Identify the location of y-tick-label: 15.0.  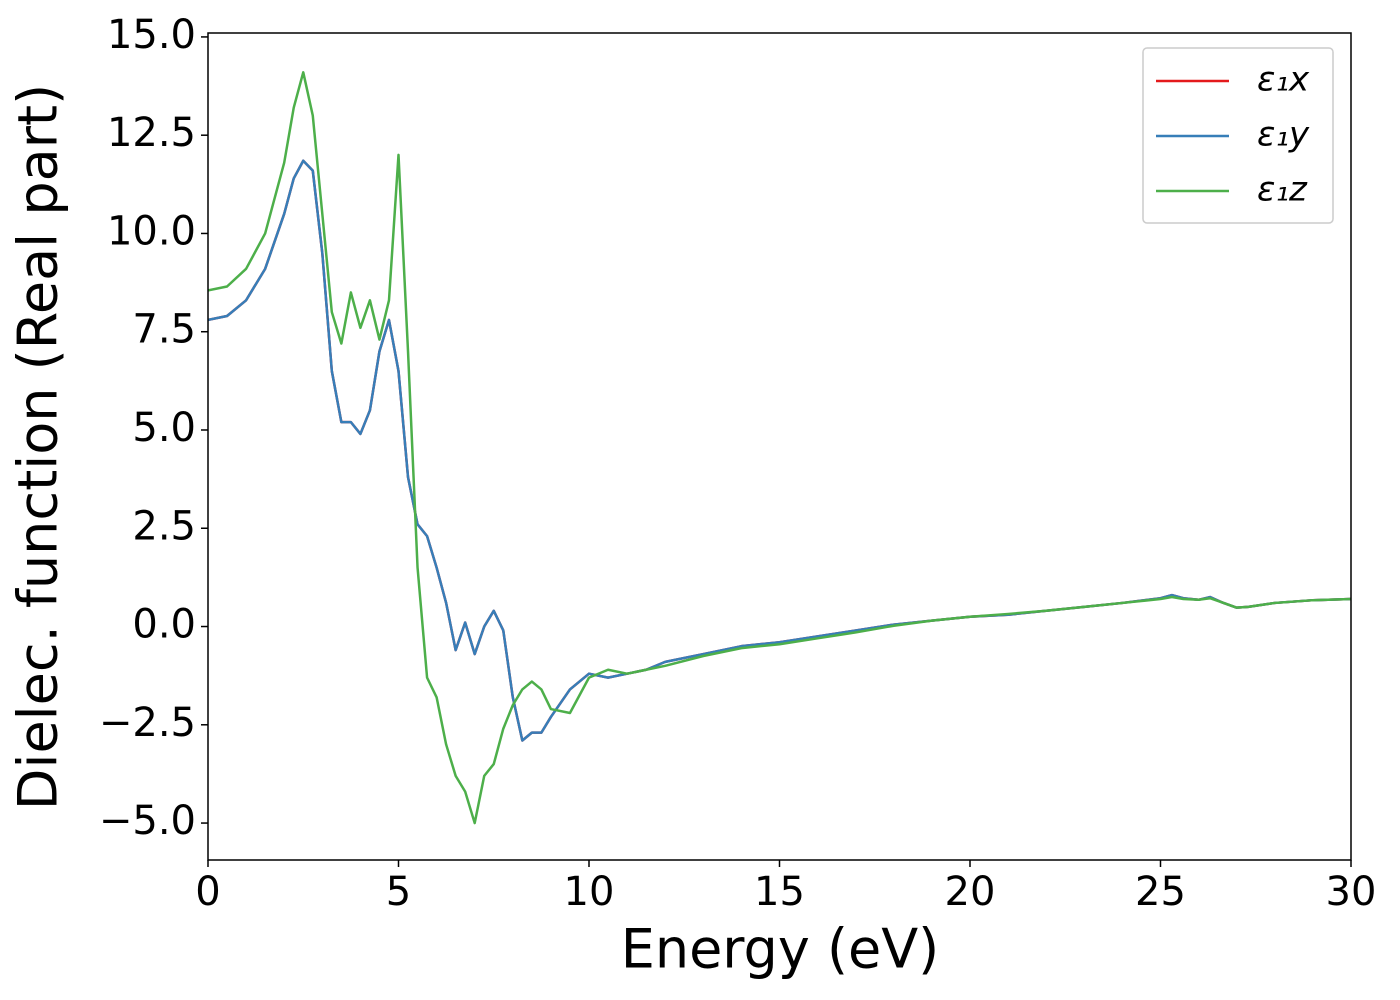
(151, 35).